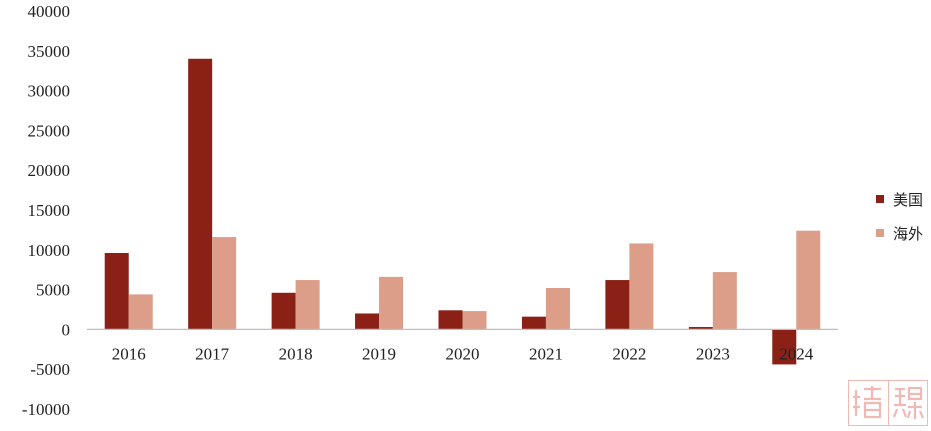 This screenshot has height=431, width=931. Describe the element at coordinates (617, 305) in the screenshot. I see `bar-us-2022` at that location.